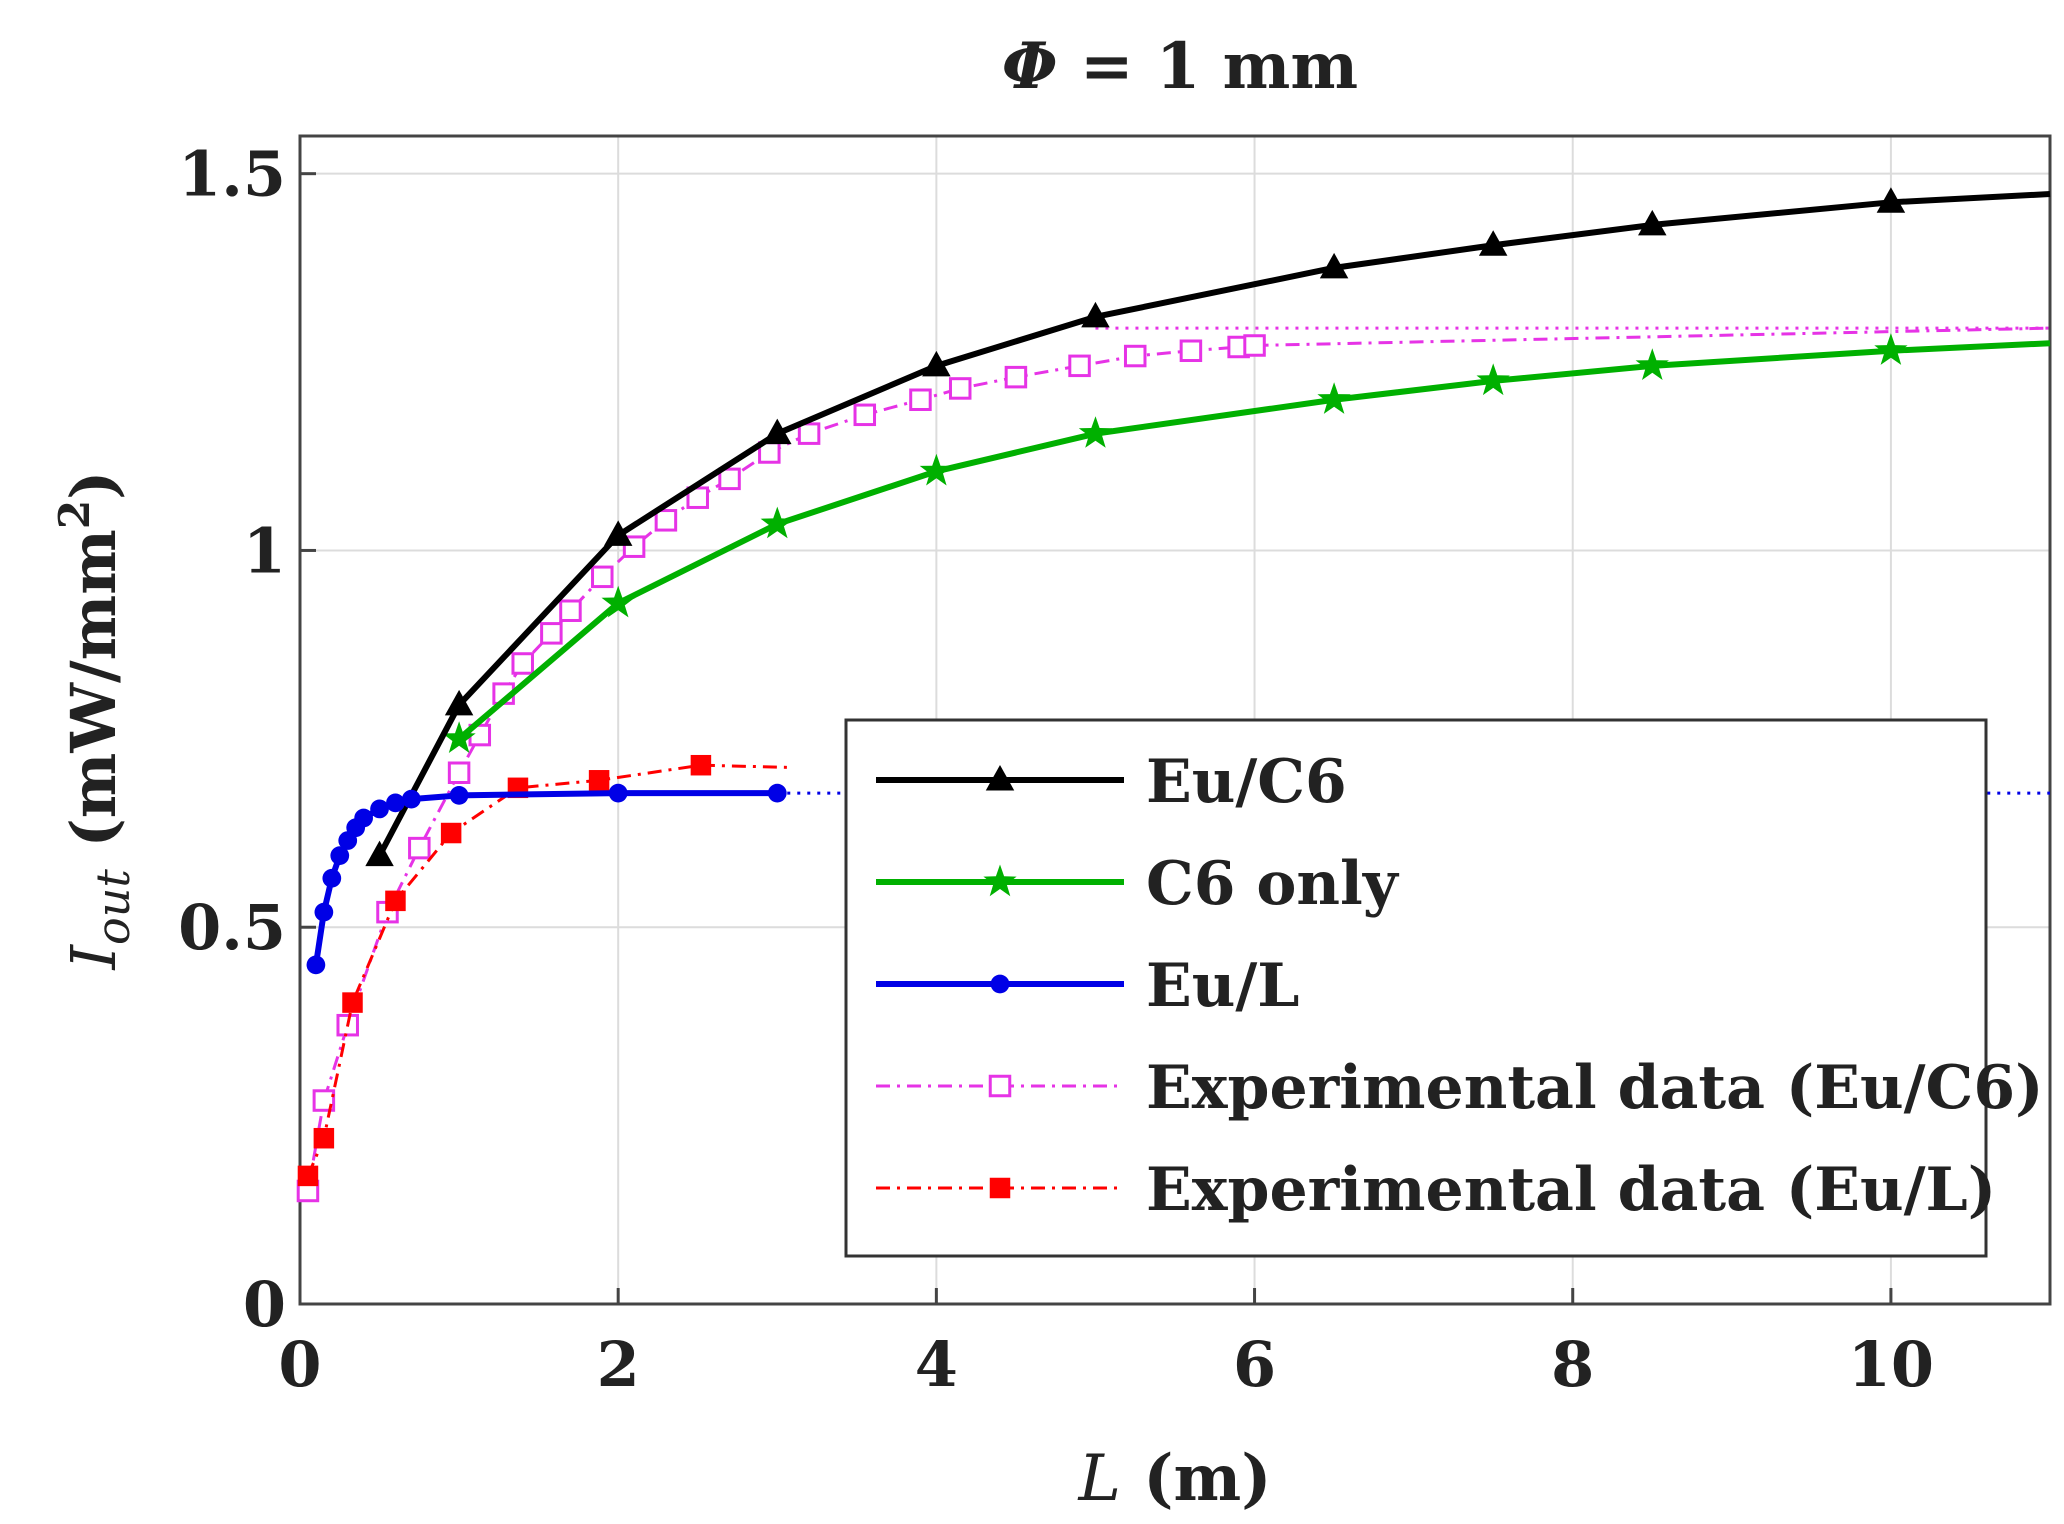 The image size is (2064, 1524). I want to click on legend-label: Eu/L, so click(1222, 986).